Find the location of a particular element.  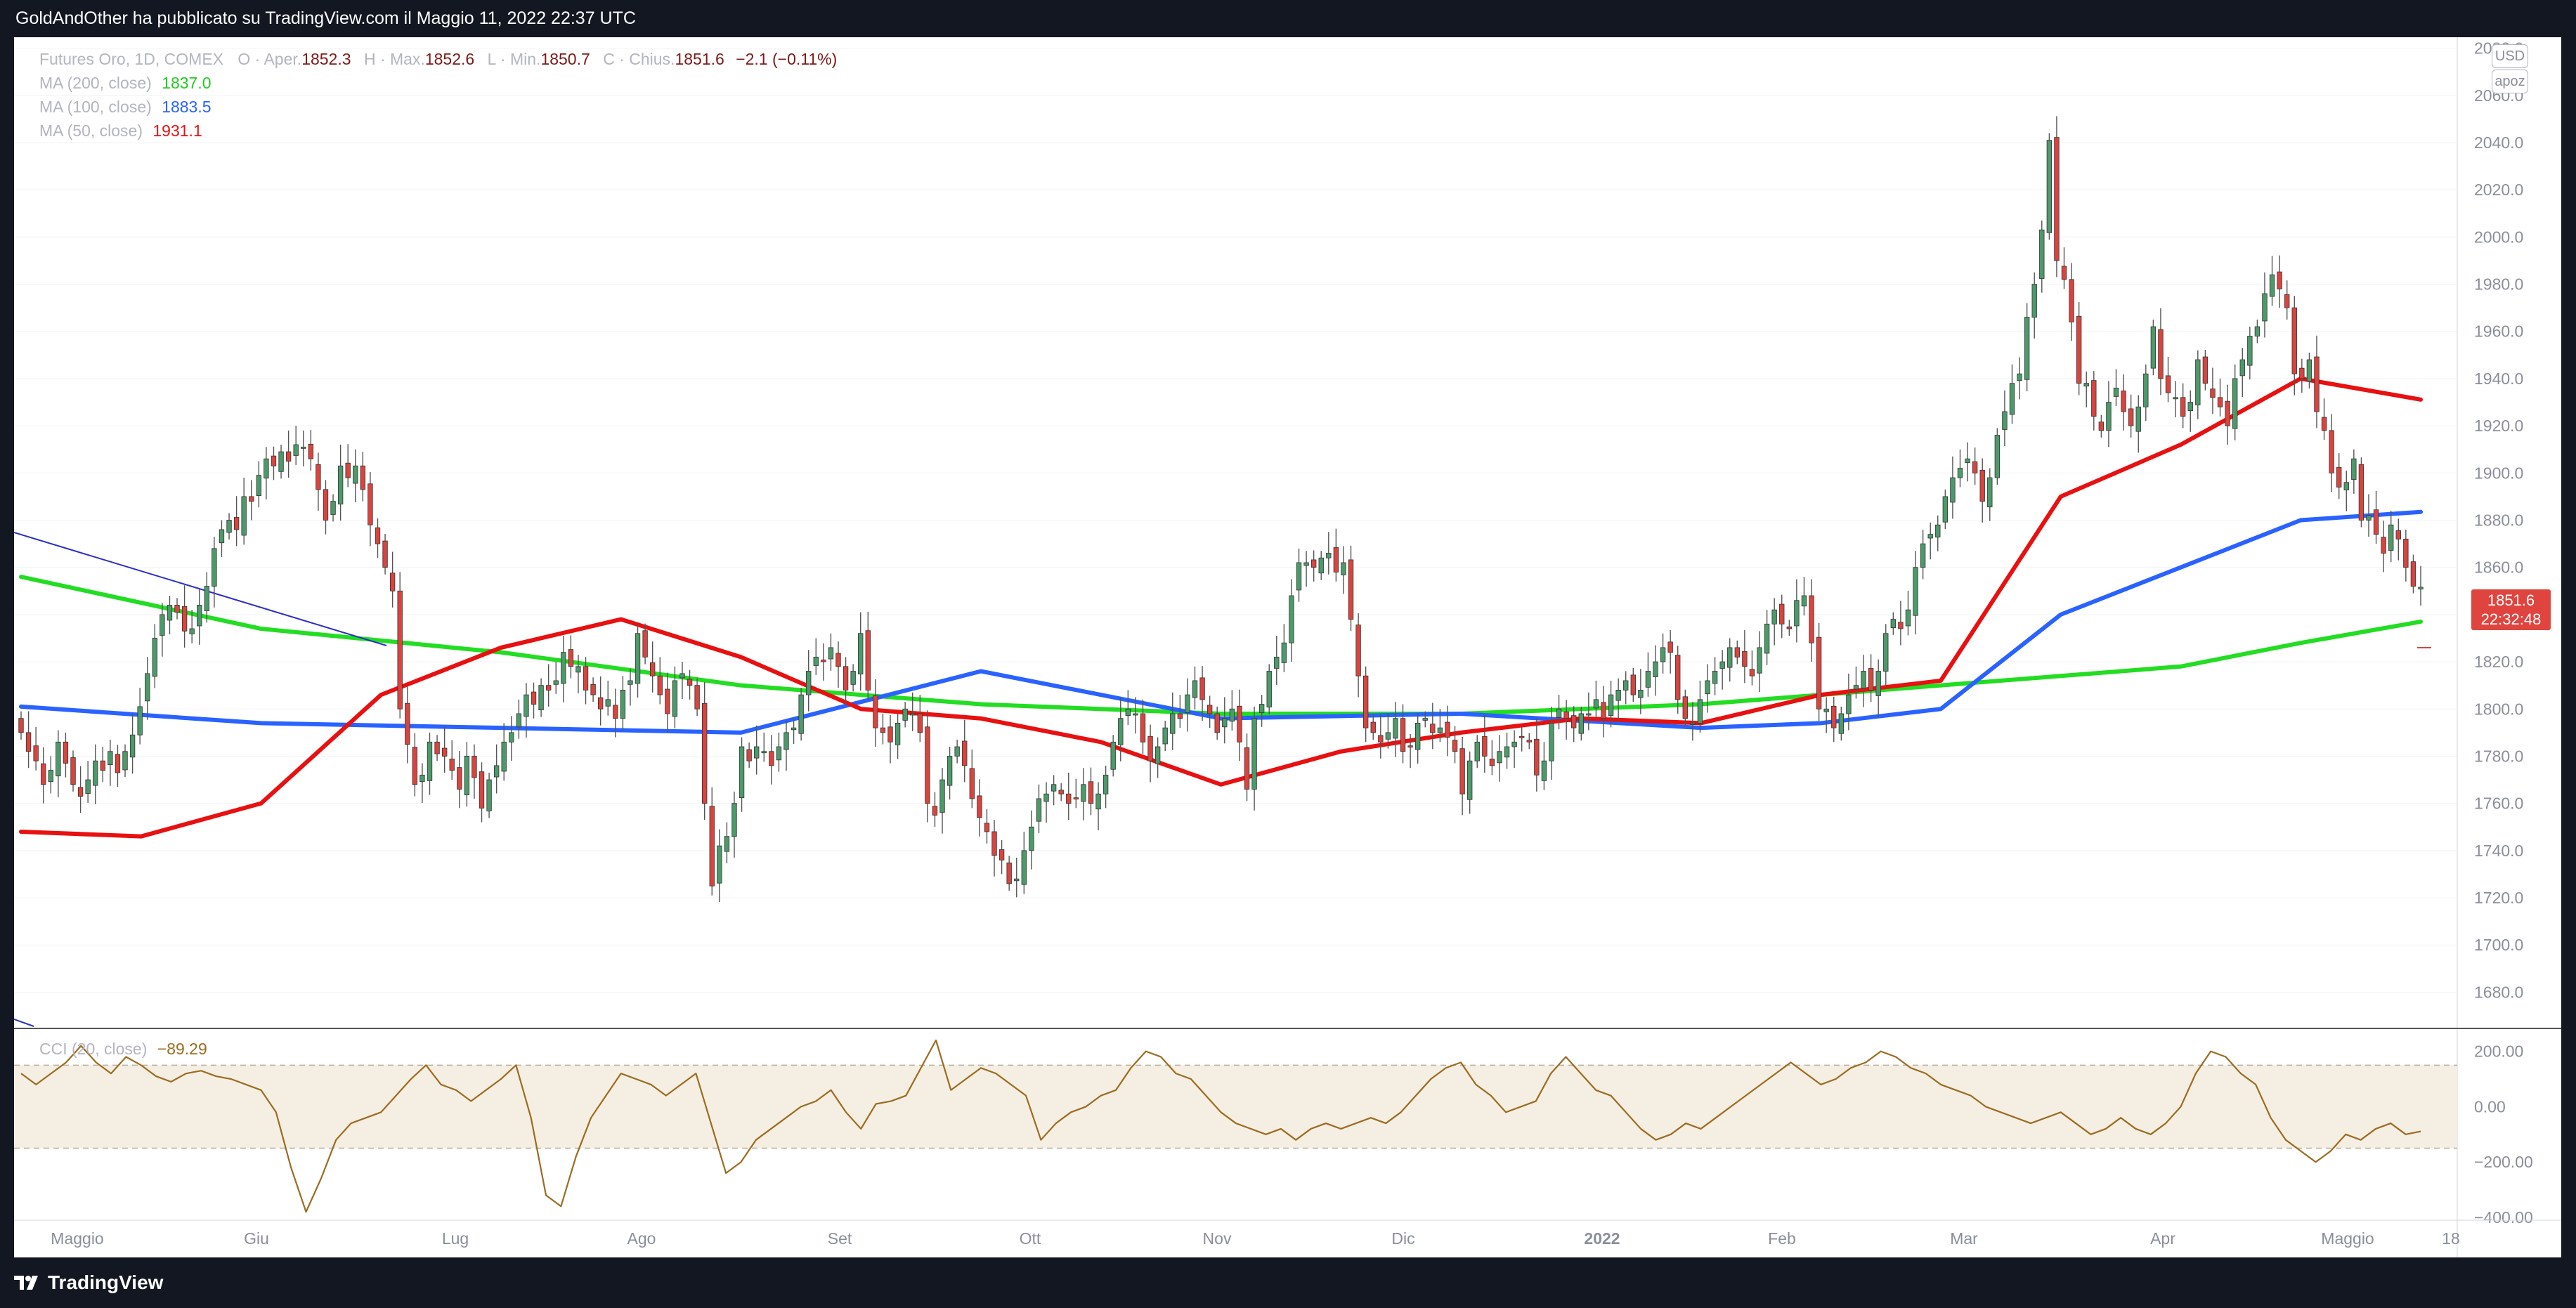

legend-ma100: MA (100, close) 1883.5 is located at coordinates (125, 107).